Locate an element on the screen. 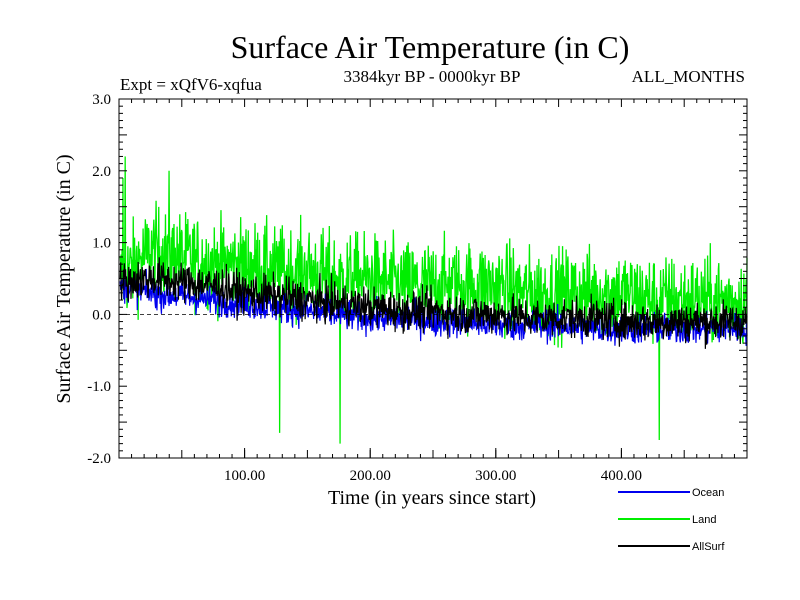 The image size is (800, 600). x-axis-label: Time (in years since start) is located at coordinates (432, 498).